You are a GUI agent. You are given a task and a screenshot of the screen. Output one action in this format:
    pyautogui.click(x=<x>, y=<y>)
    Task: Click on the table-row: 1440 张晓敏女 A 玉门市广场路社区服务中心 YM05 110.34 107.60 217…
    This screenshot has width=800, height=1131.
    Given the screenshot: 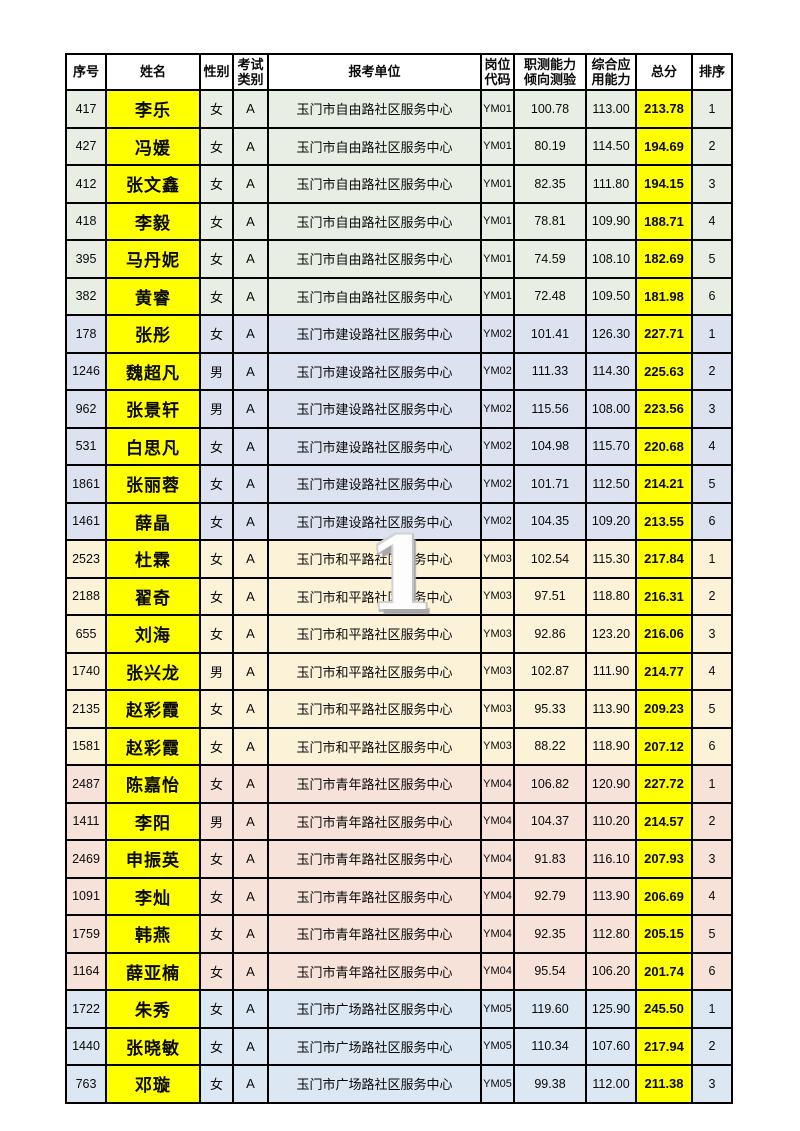 What is the action you would take?
    pyautogui.click(x=399, y=1046)
    